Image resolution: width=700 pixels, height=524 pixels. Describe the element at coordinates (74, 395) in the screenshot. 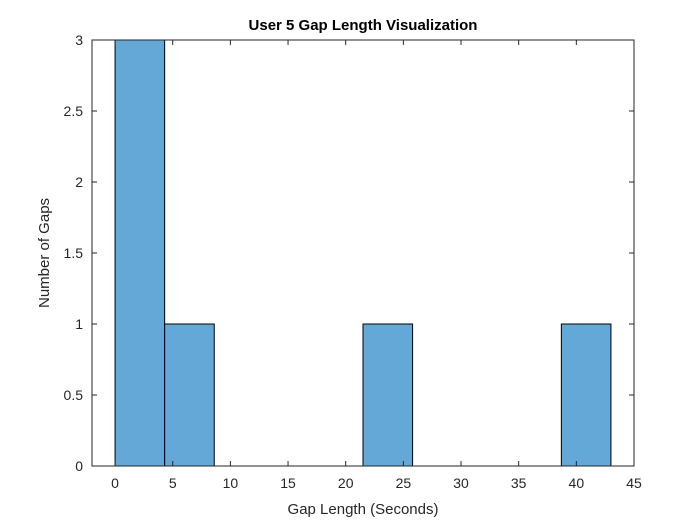

I see `y-tick-label: 0.5` at that location.